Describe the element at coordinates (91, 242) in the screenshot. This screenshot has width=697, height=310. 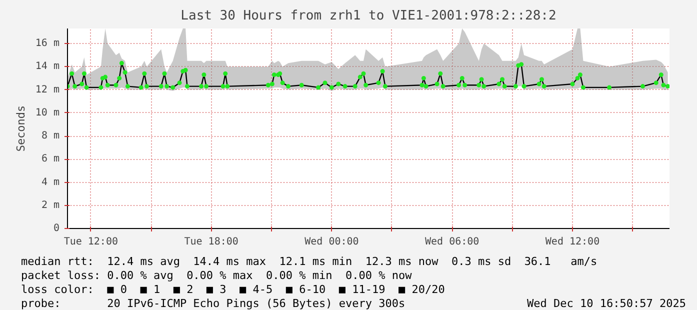
I see `x-tick-label: Tue 12:00` at that location.